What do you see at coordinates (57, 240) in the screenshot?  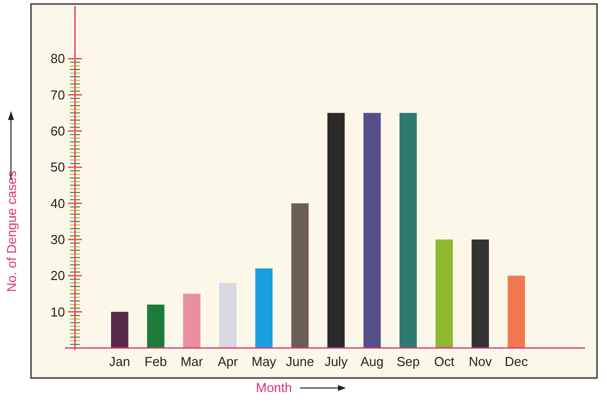 I see `y-tick-label: 30` at bounding box center [57, 240].